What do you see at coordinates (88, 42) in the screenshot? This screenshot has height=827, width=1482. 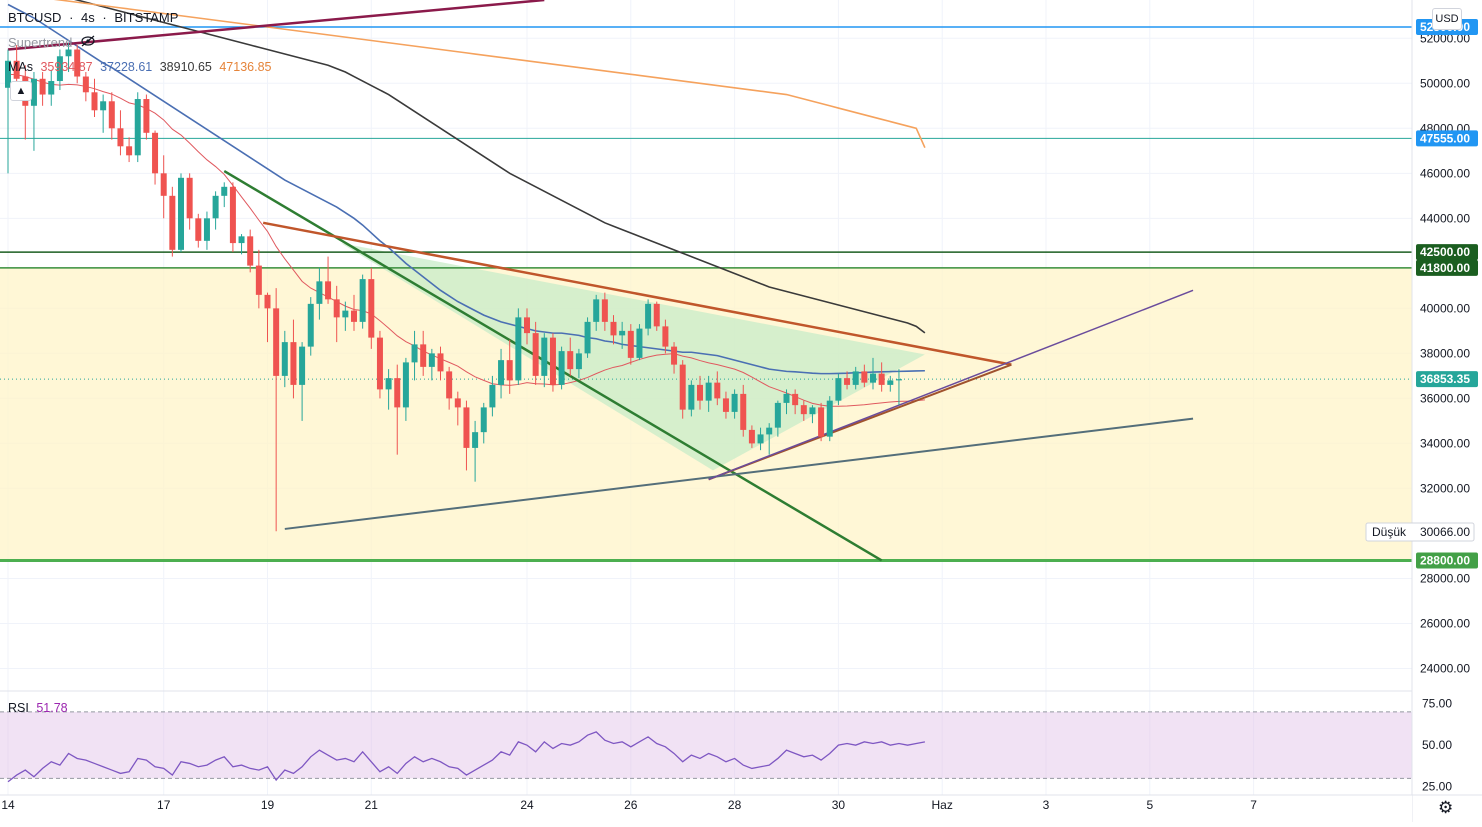 I see `eye-off-icon` at bounding box center [88, 42].